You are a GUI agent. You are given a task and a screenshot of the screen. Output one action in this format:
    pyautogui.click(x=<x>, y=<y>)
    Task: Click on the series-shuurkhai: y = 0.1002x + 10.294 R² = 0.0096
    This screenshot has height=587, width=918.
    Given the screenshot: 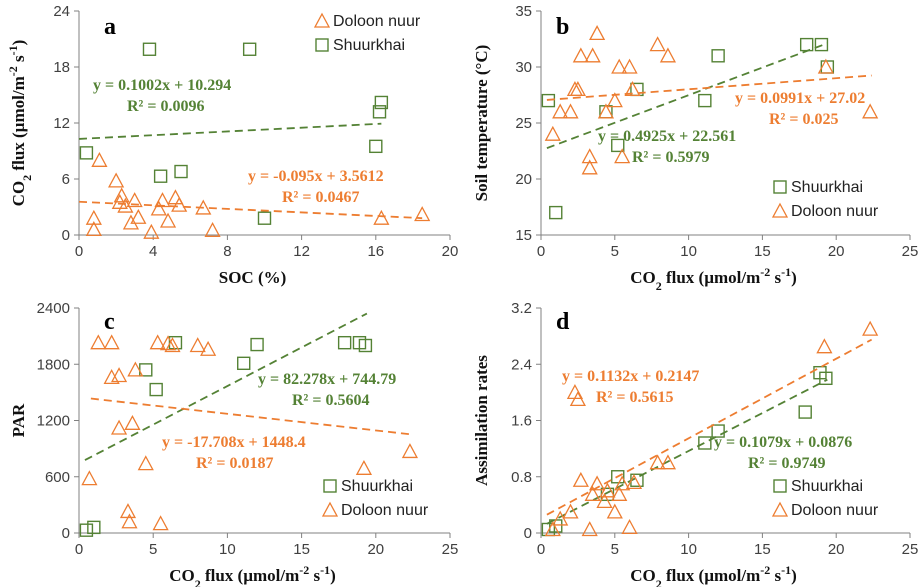 What is the action you would take?
    pyautogui.click(x=233, y=133)
    